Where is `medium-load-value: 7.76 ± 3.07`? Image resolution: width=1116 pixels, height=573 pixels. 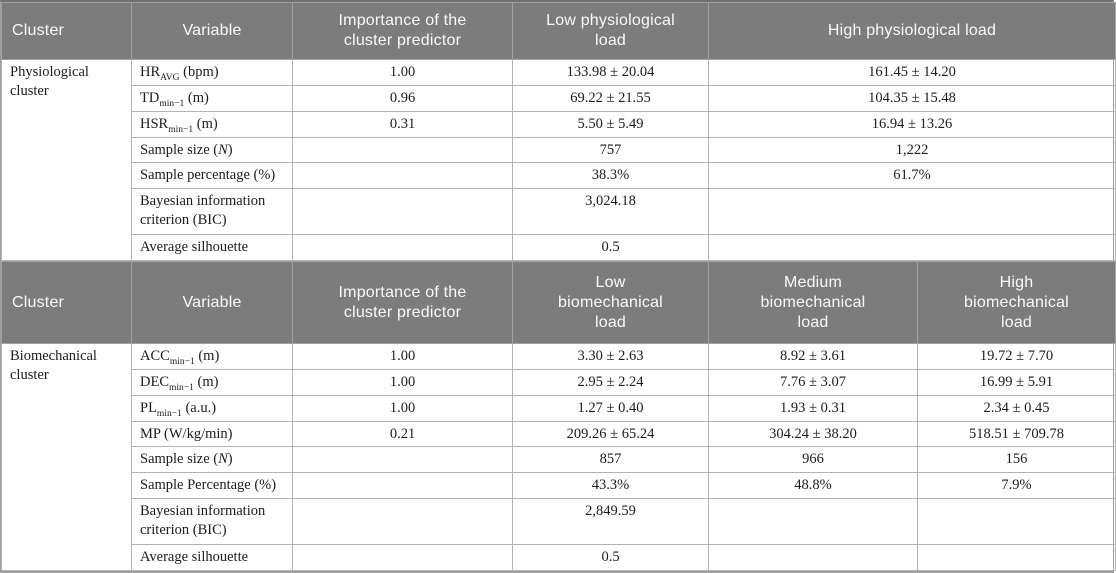
medium-load-value: 7.76 ± 3.07 is located at coordinates (813, 382).